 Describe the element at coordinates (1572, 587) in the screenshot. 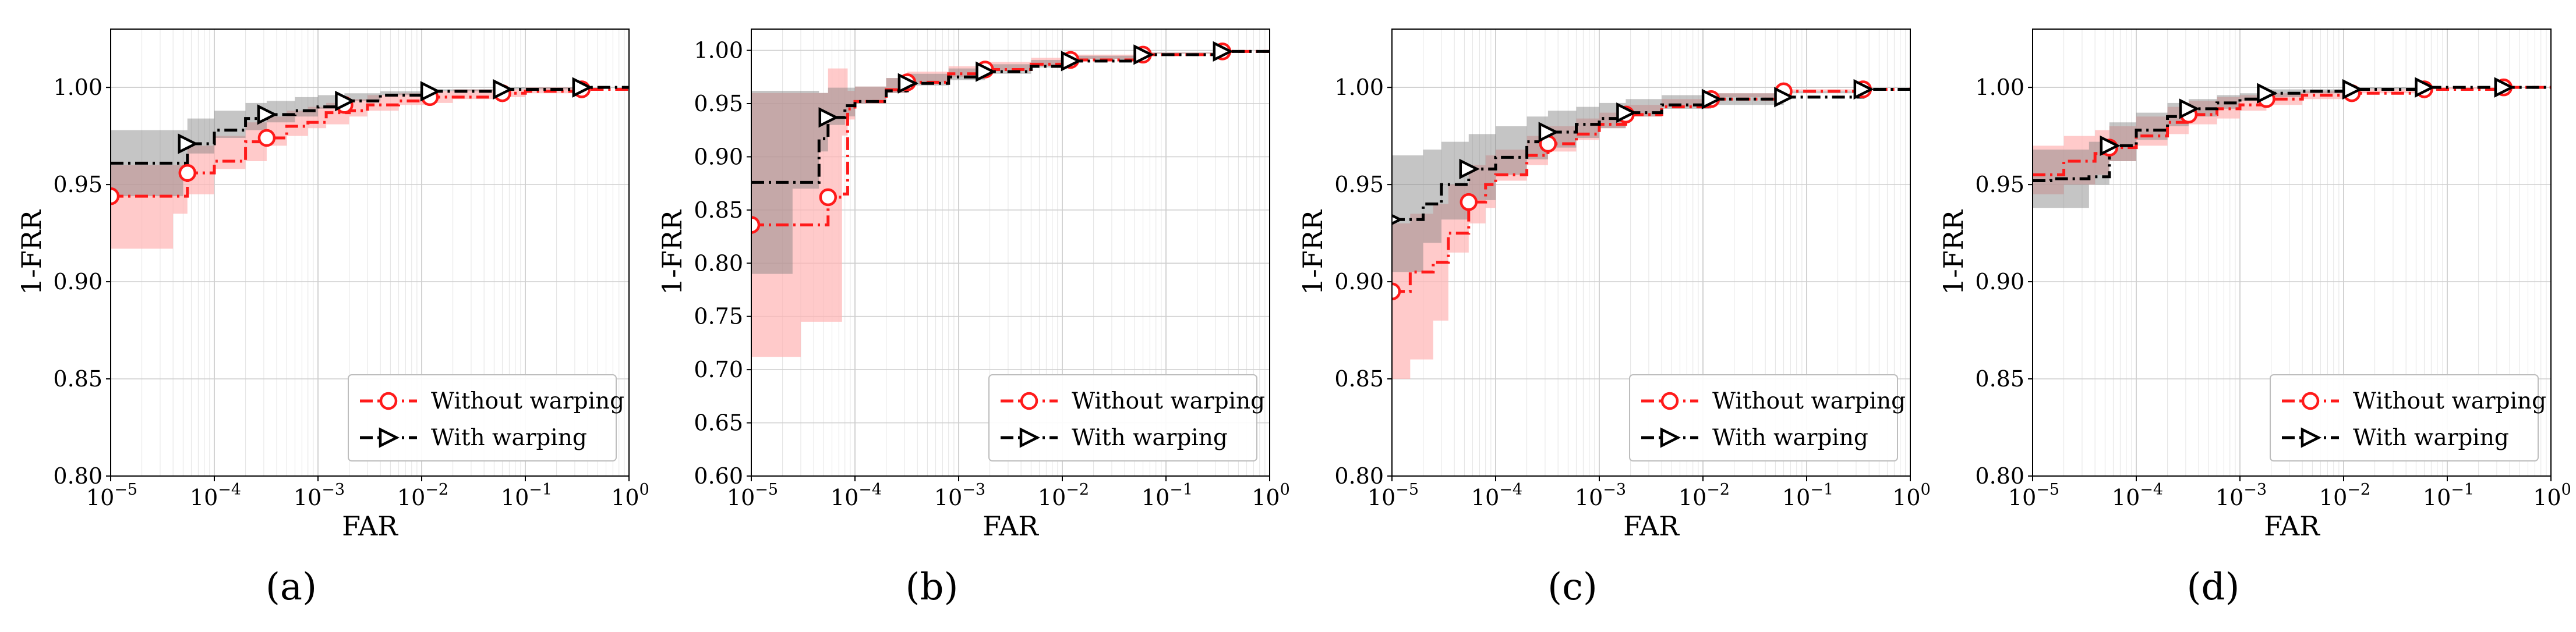

I see `panel-label: (c)` at that location.